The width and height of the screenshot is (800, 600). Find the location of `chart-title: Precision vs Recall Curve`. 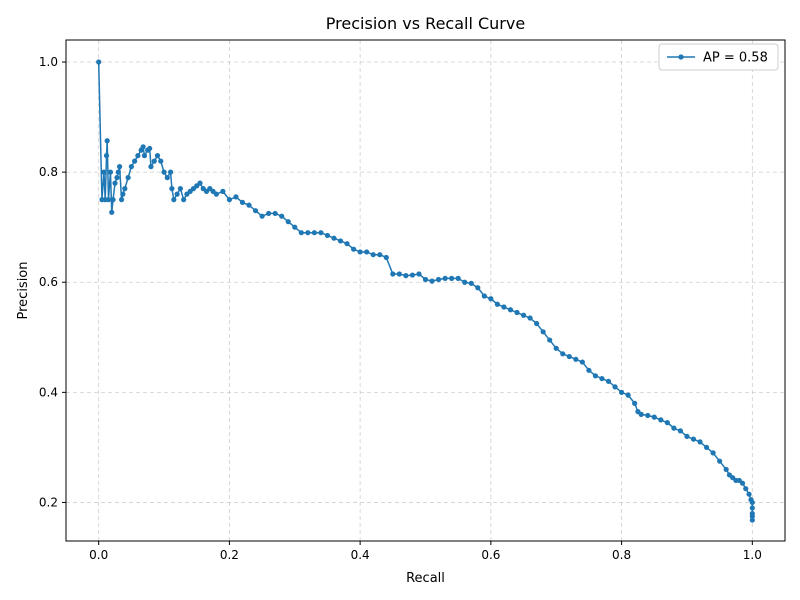

chart-title: Precision vs Recall Curve is located at coordinates (425, 23).